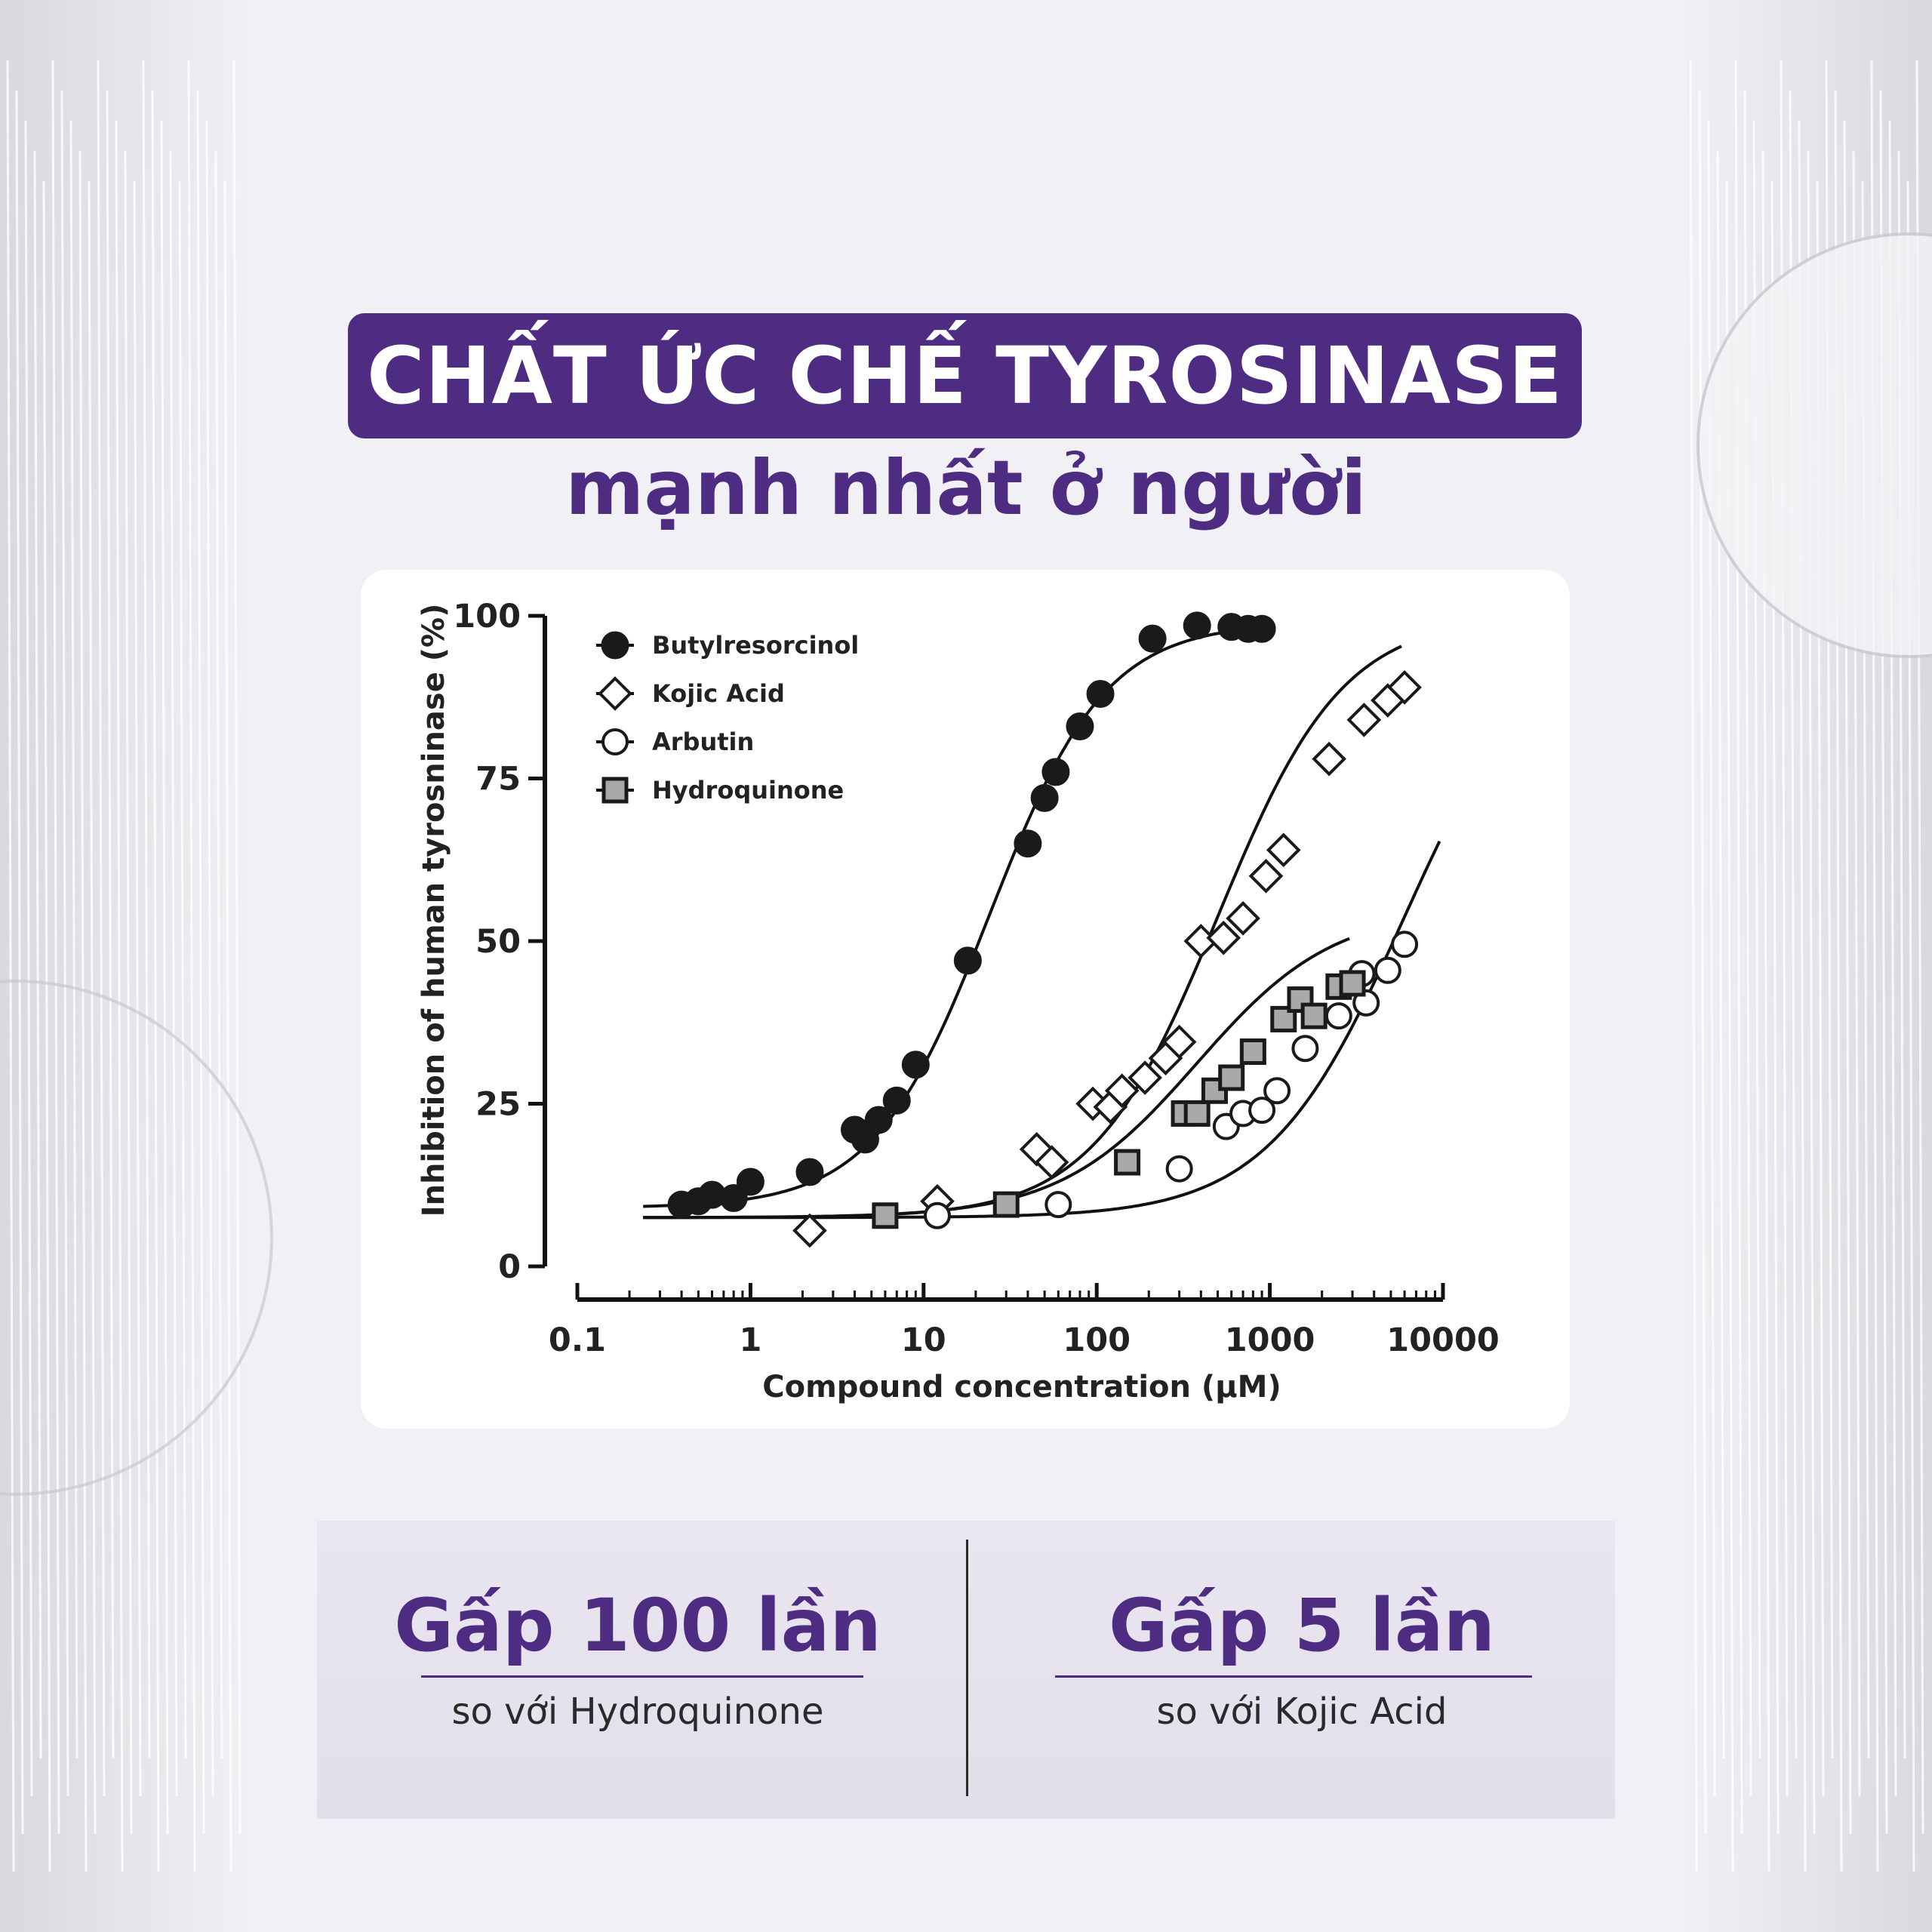 The image size is (1932, 1932). What do you see at coordinates (967, 1668) in the screenshot?
I see `comparison-divider` at bounding box center [967, 1668].